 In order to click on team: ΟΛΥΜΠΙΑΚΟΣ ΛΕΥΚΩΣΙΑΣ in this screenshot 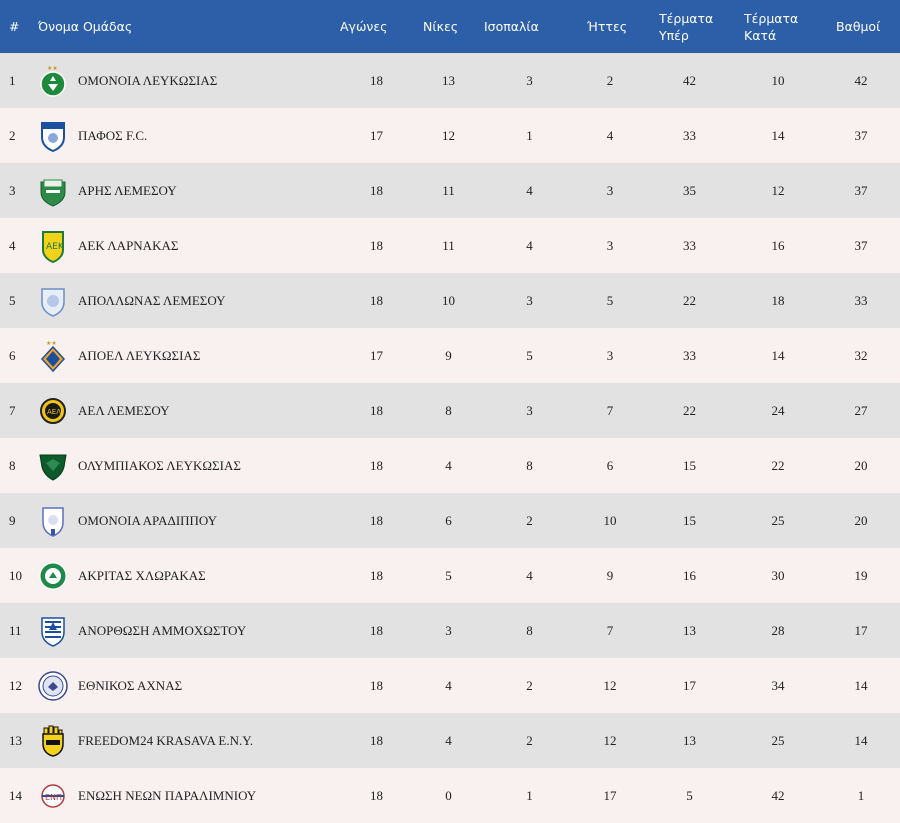, I will do `click(189, 466)`.